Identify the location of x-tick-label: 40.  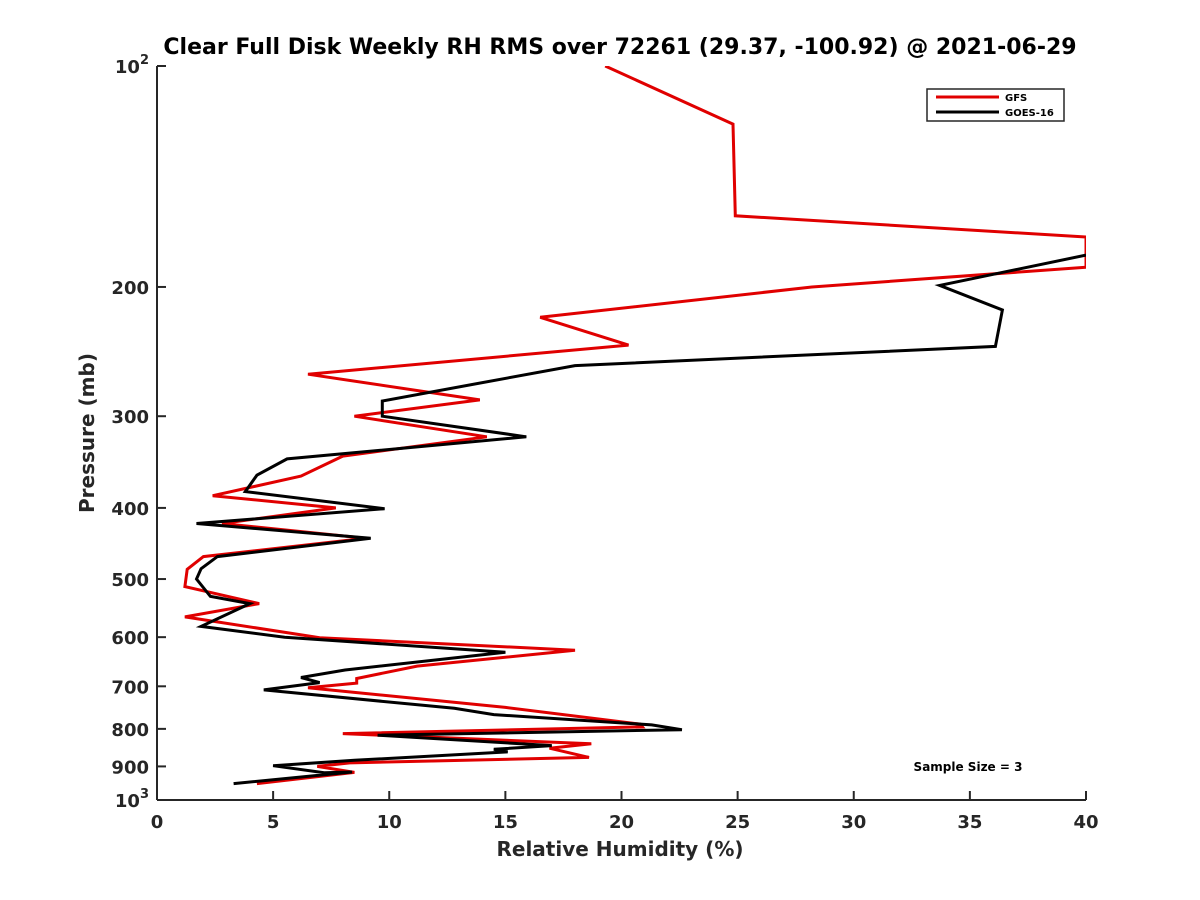
(1085, 822).